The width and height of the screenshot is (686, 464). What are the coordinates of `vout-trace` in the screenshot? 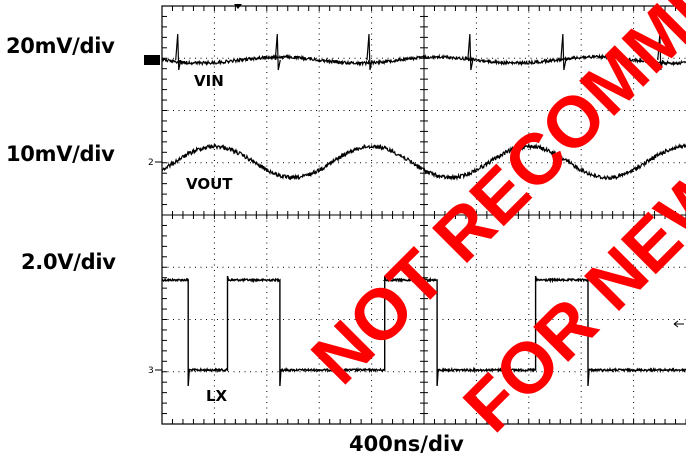 It's located at (423, 162).